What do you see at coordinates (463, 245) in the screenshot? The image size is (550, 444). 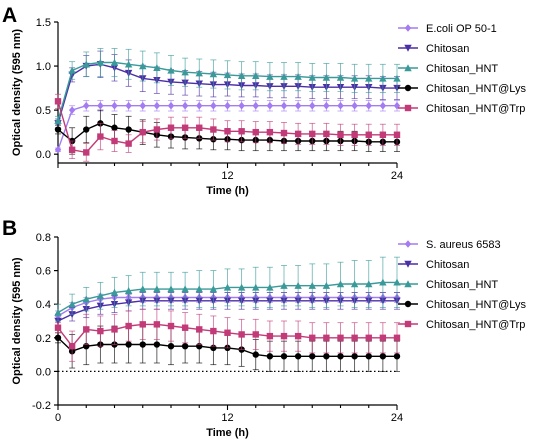 I see `legend-label: S. aureus 6583` at bounding box center [463, 245].